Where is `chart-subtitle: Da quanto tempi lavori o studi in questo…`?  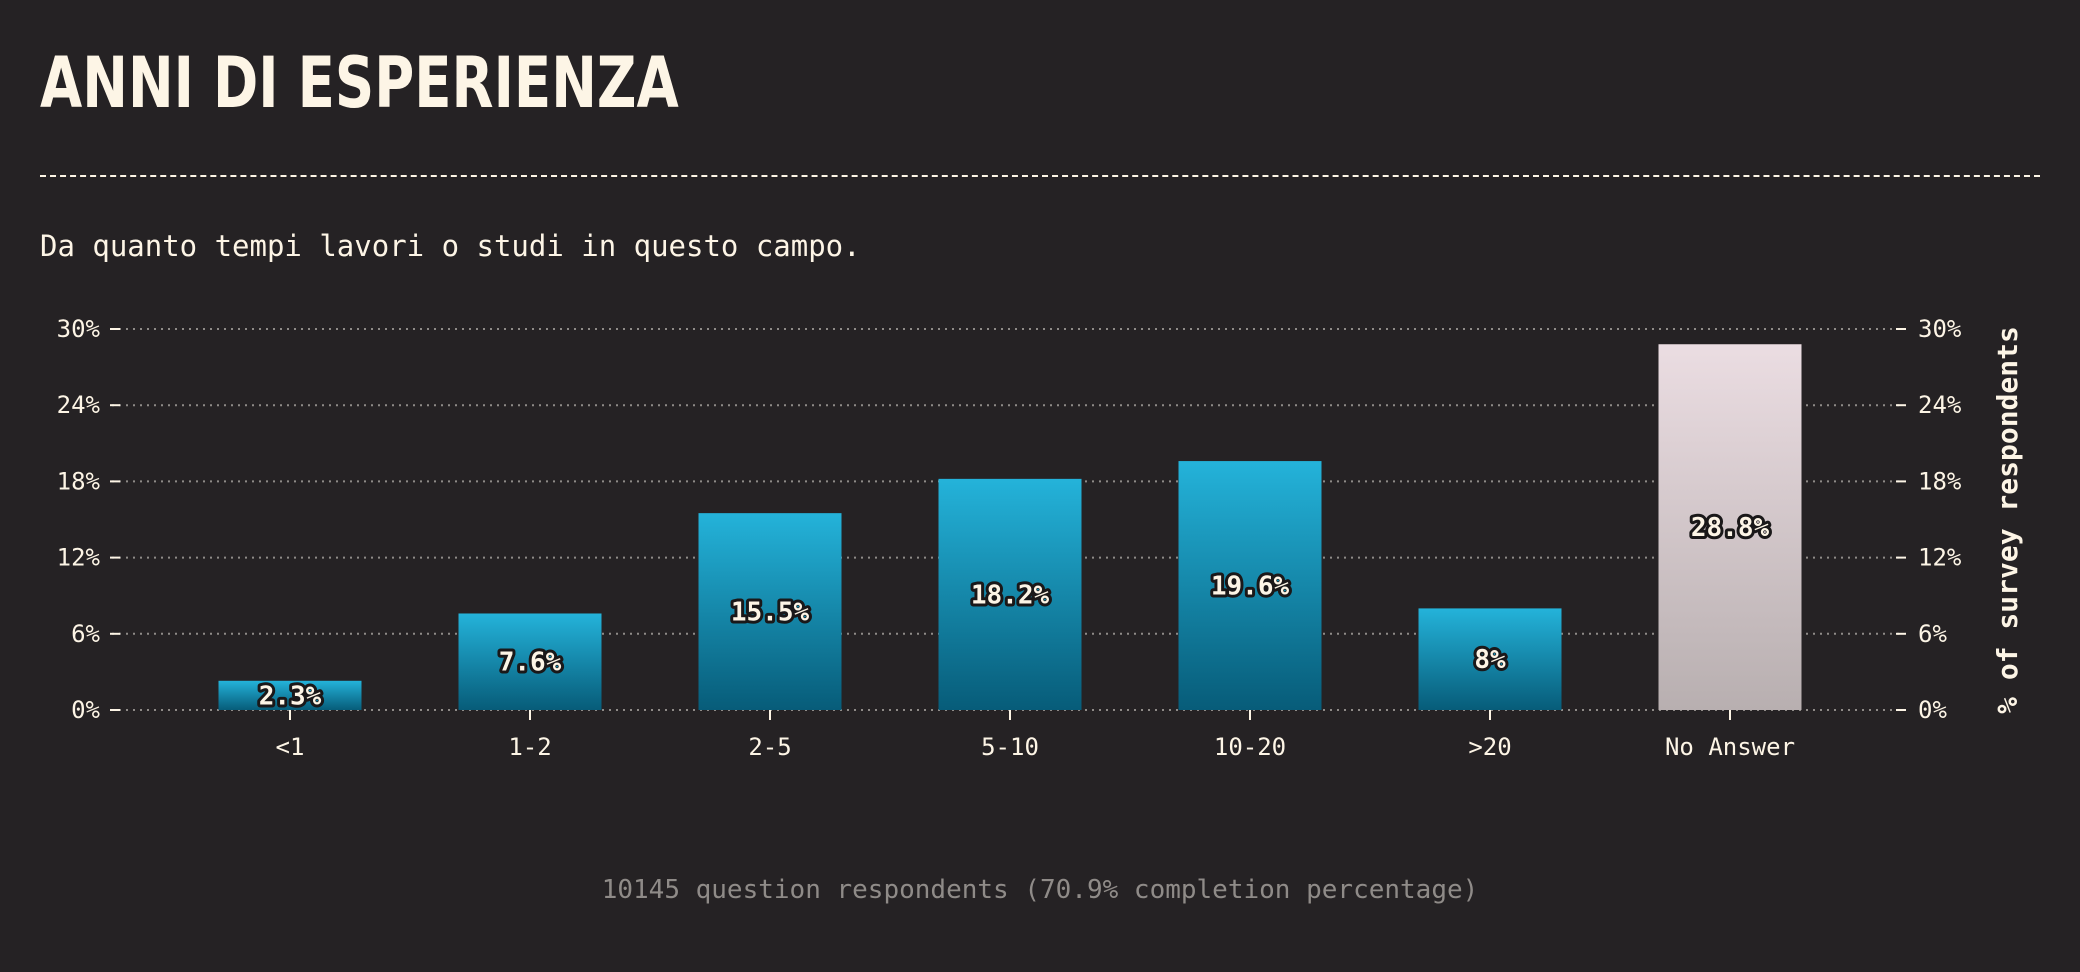
chart-subtitle: Da quanto tempi lavori o studi in questo… is located at coordinates (450, 246).